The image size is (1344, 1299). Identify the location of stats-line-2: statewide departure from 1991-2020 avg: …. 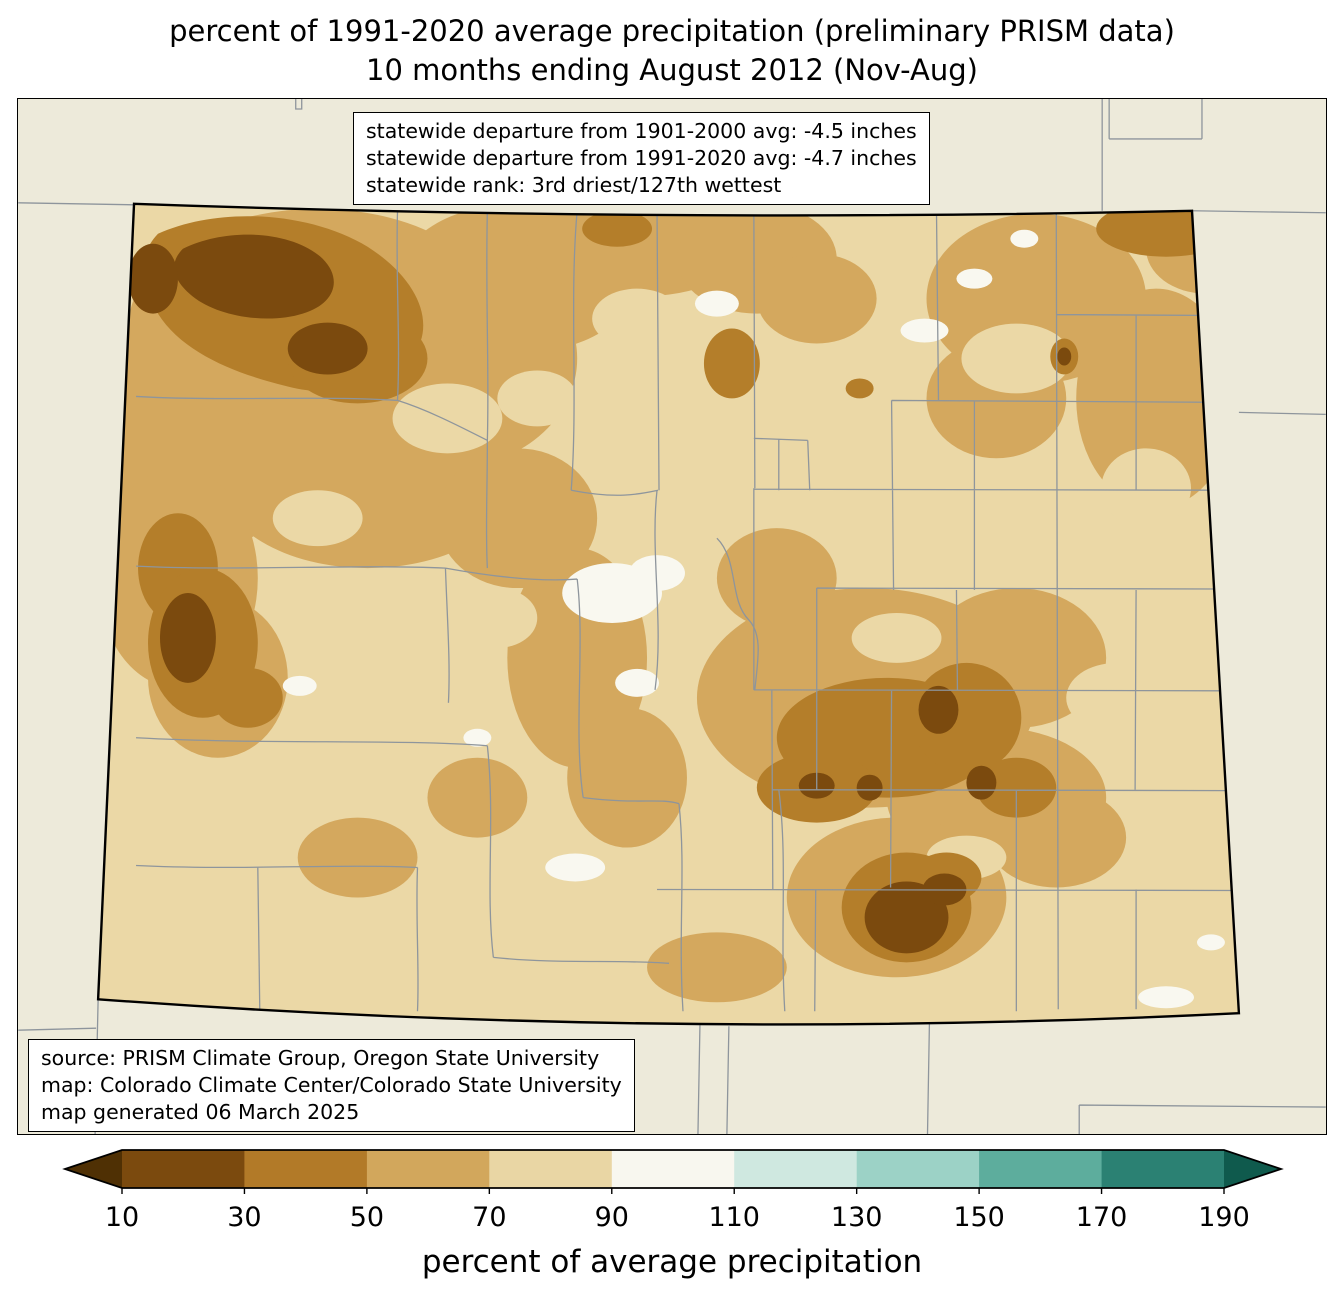
(641, 158).